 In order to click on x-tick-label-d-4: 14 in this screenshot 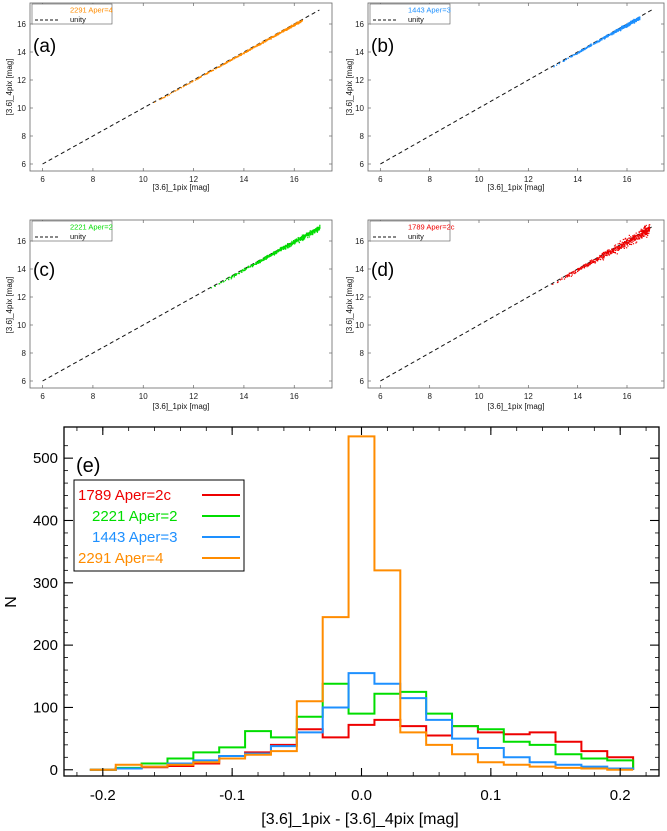, I will do `click(577, 396)`.